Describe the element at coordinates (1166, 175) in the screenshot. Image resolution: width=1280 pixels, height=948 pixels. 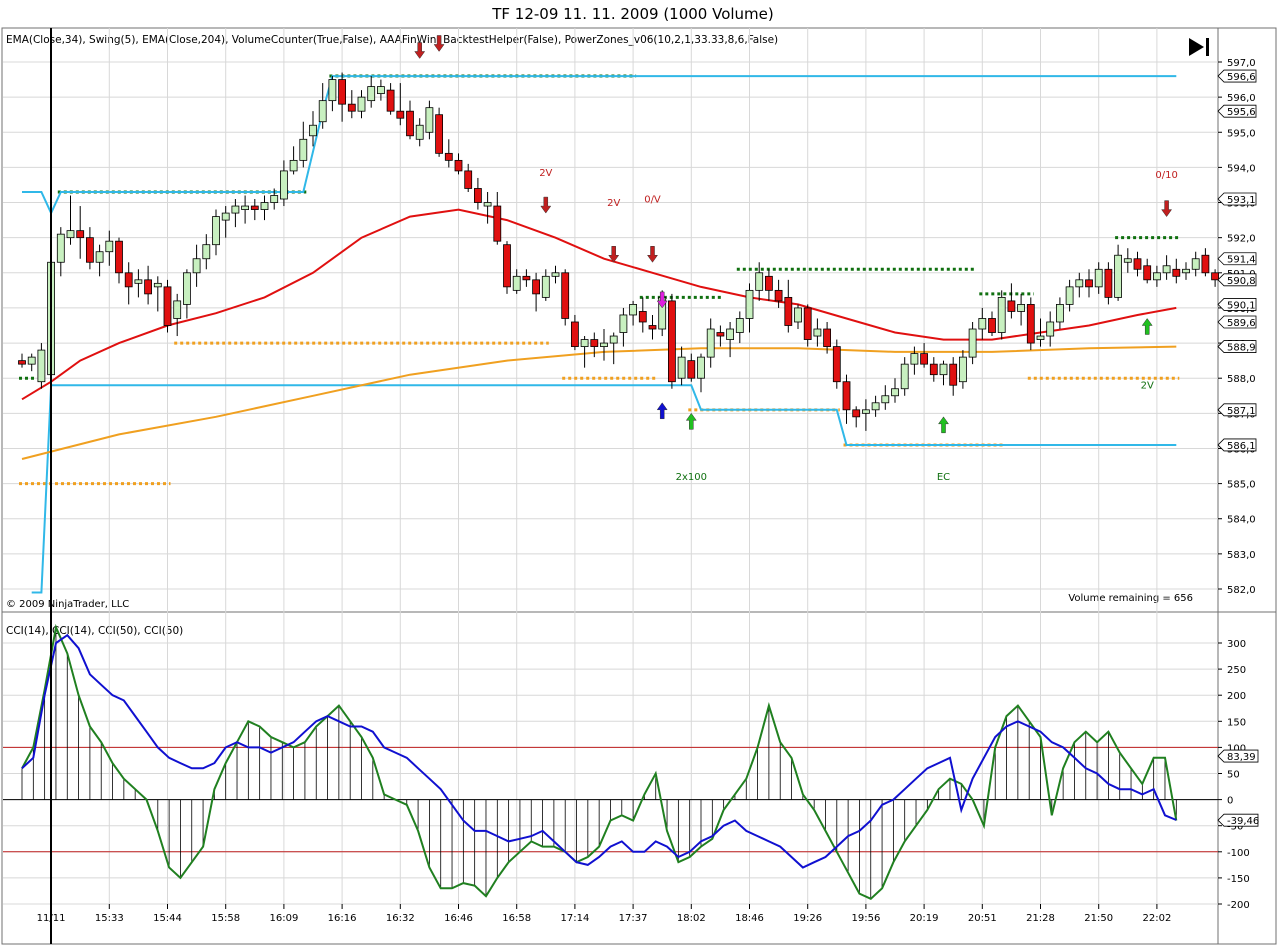
I see `chart-annotation: 0/10` at that location.